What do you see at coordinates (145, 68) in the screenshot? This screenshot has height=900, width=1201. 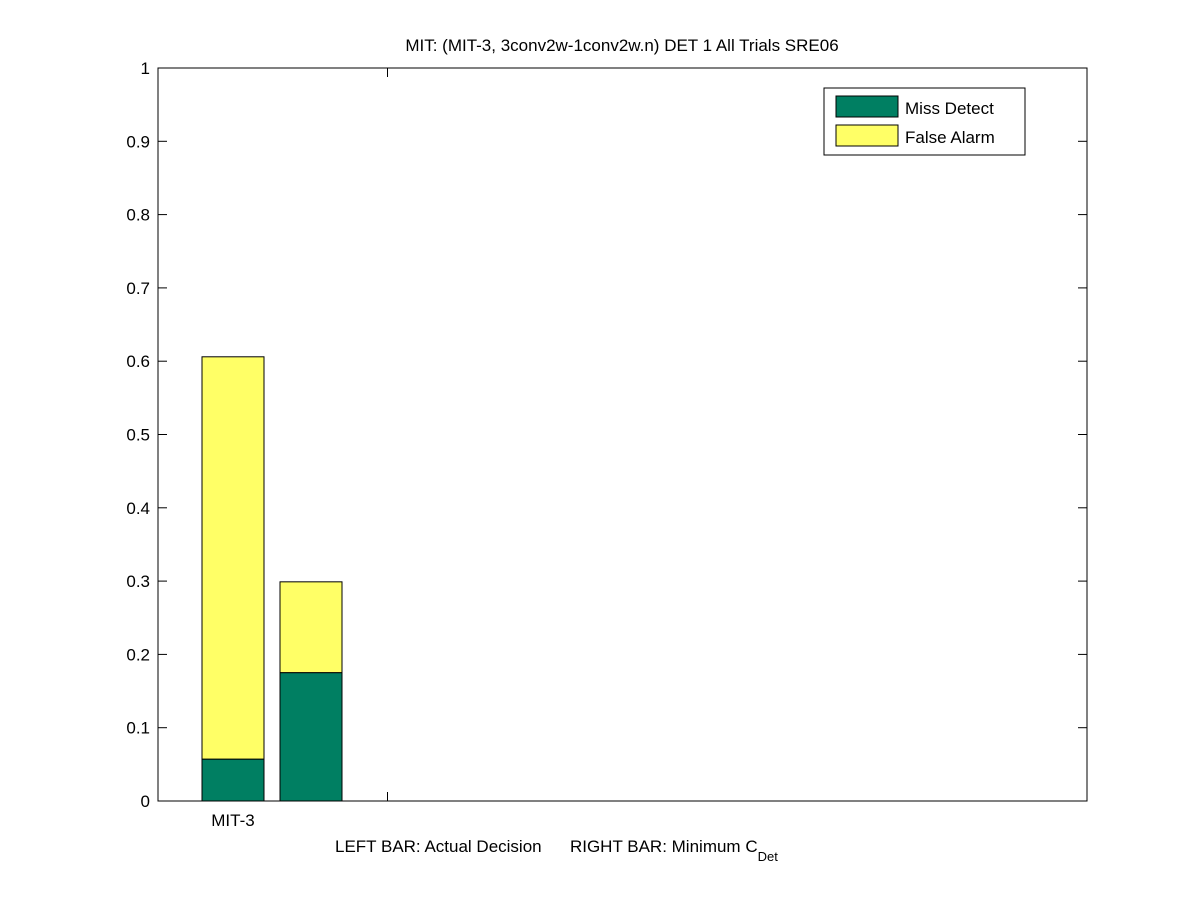 I see `y-tick-label: 1` at bounding box center [145, 68].